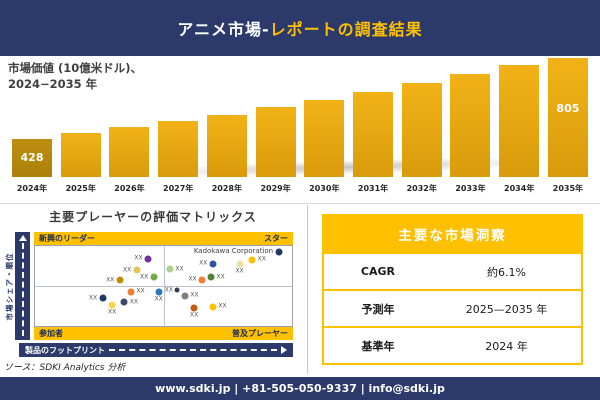  What do you see at coordinates (223, 29) in the screenshot?
I see `page-title: アニメ市場-` at bounding box center [223, 29].